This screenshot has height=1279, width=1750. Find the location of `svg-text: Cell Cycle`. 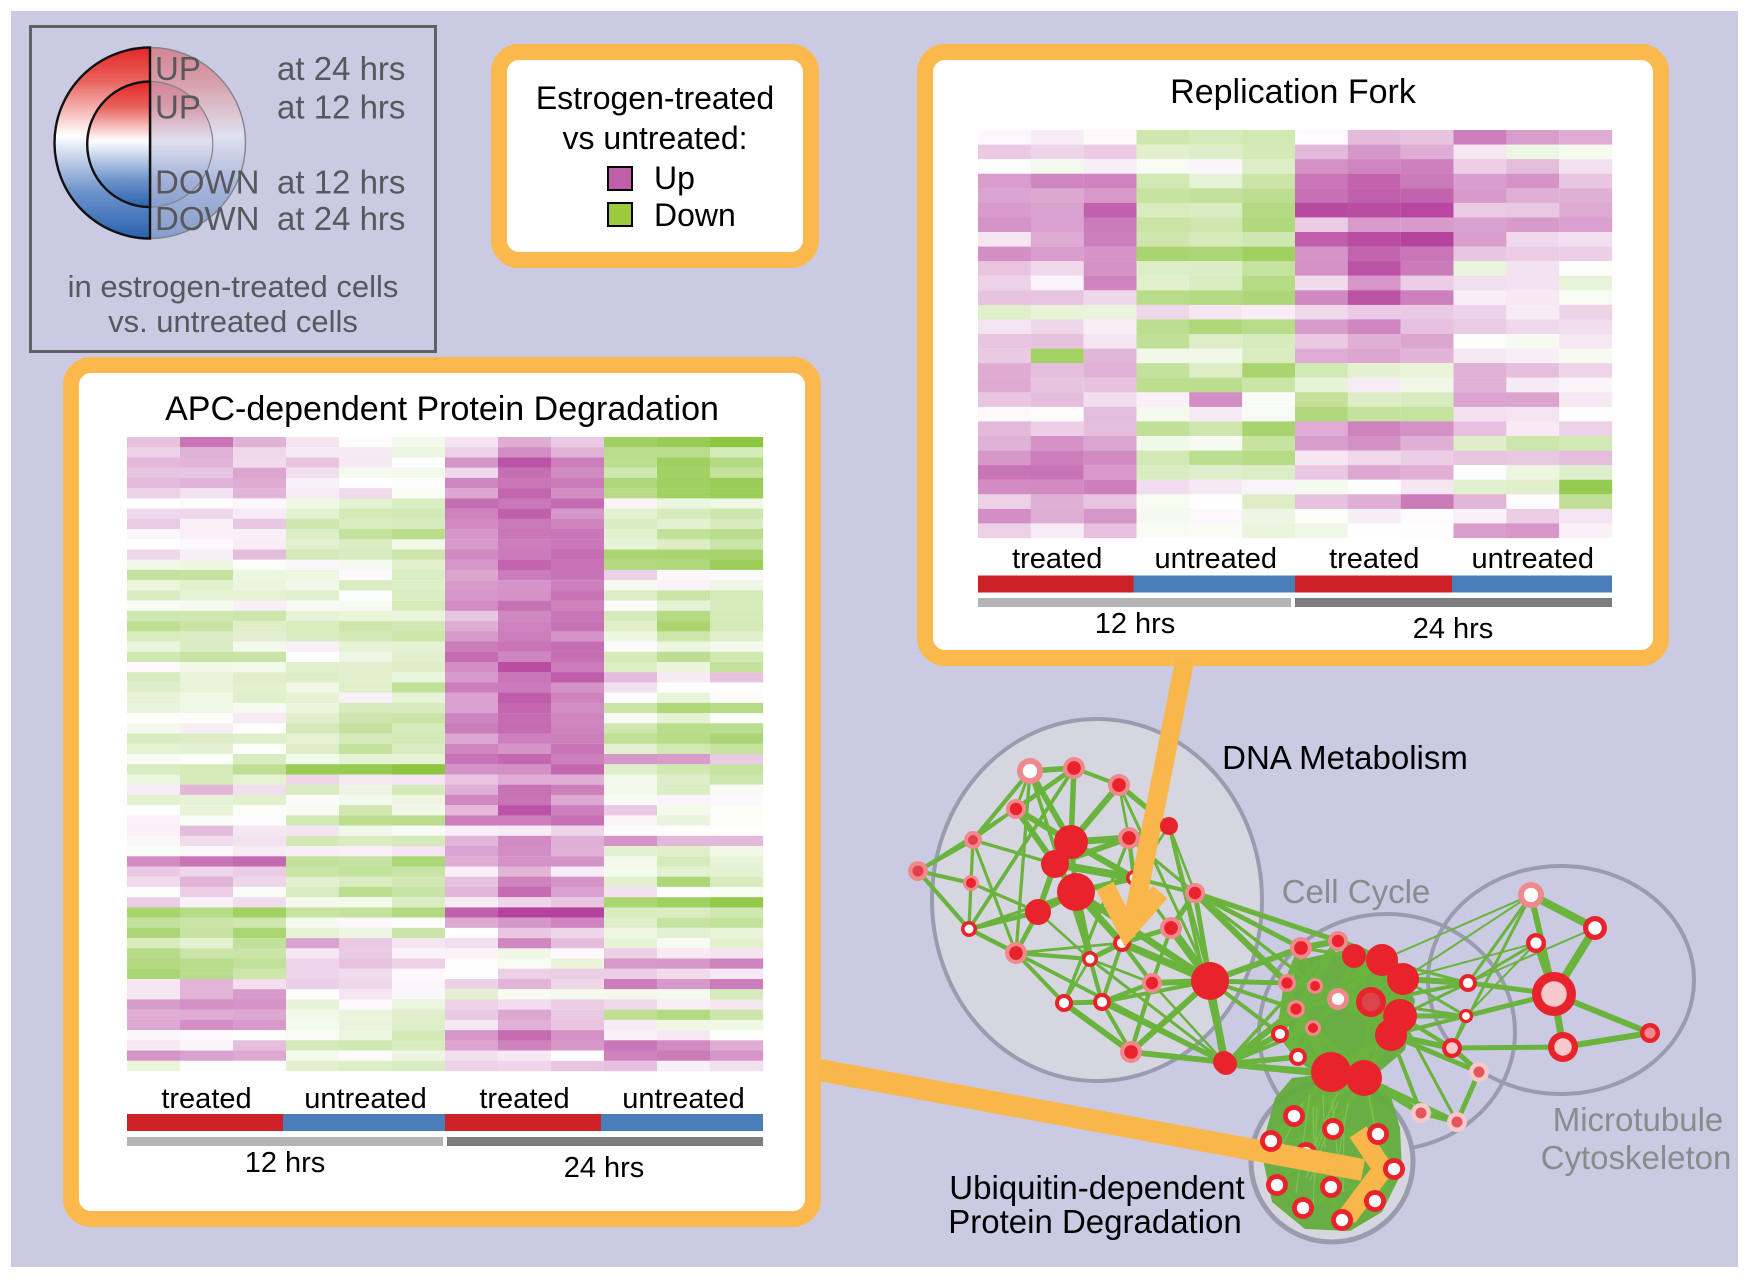

svg-text: Cell Cycle is located at coordinates (1356, 891).